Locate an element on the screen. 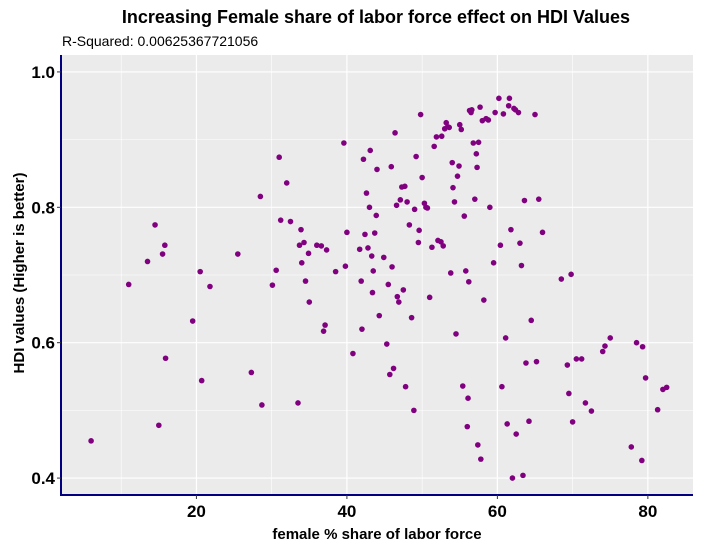  y-tick-label: 0.8 is located at coordinates (43, 207).